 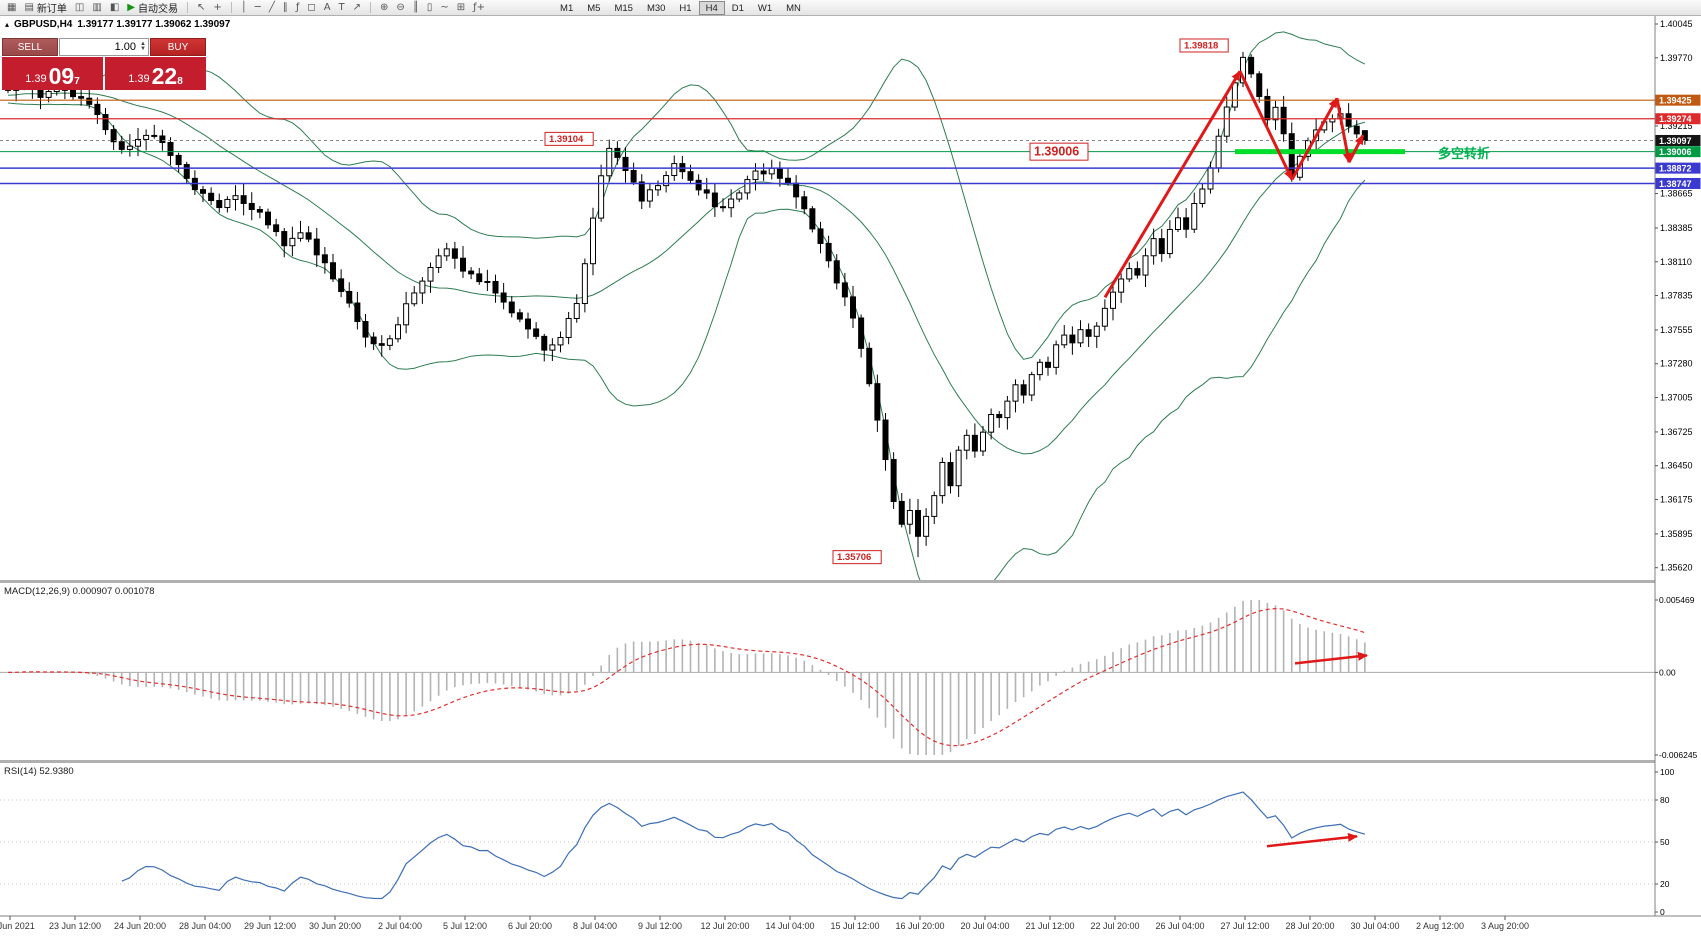 I want to click on timeframe-D1: D1, so click(x=737, y=8).